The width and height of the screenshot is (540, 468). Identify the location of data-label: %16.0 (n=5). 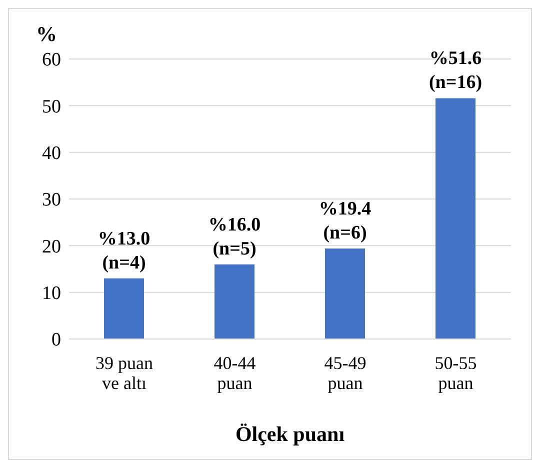
(234, 237).